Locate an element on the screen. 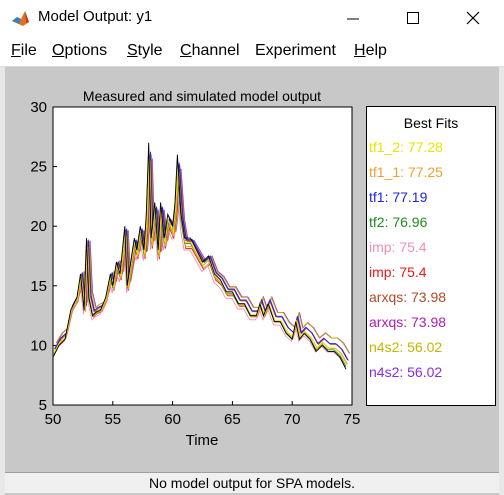  y-tick-label: 20 is located at coordinates (38, 226).